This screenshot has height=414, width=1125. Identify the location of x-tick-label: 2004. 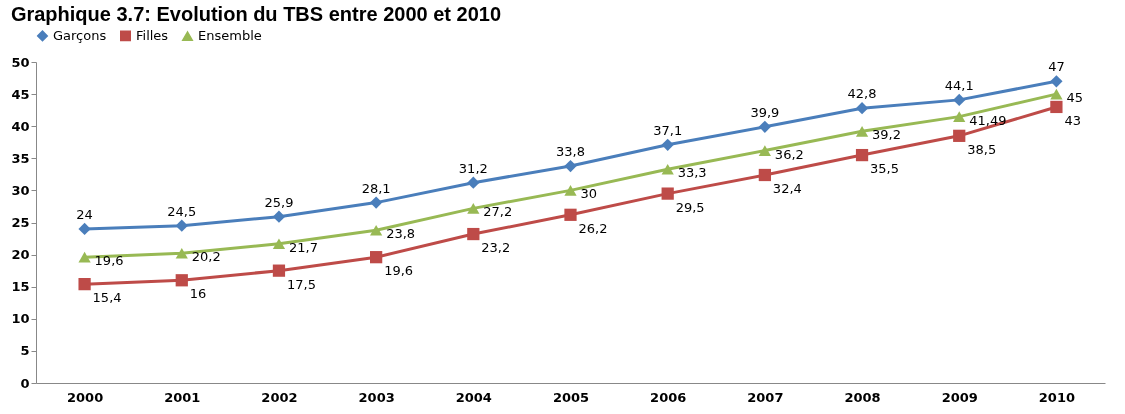
(473, 397).